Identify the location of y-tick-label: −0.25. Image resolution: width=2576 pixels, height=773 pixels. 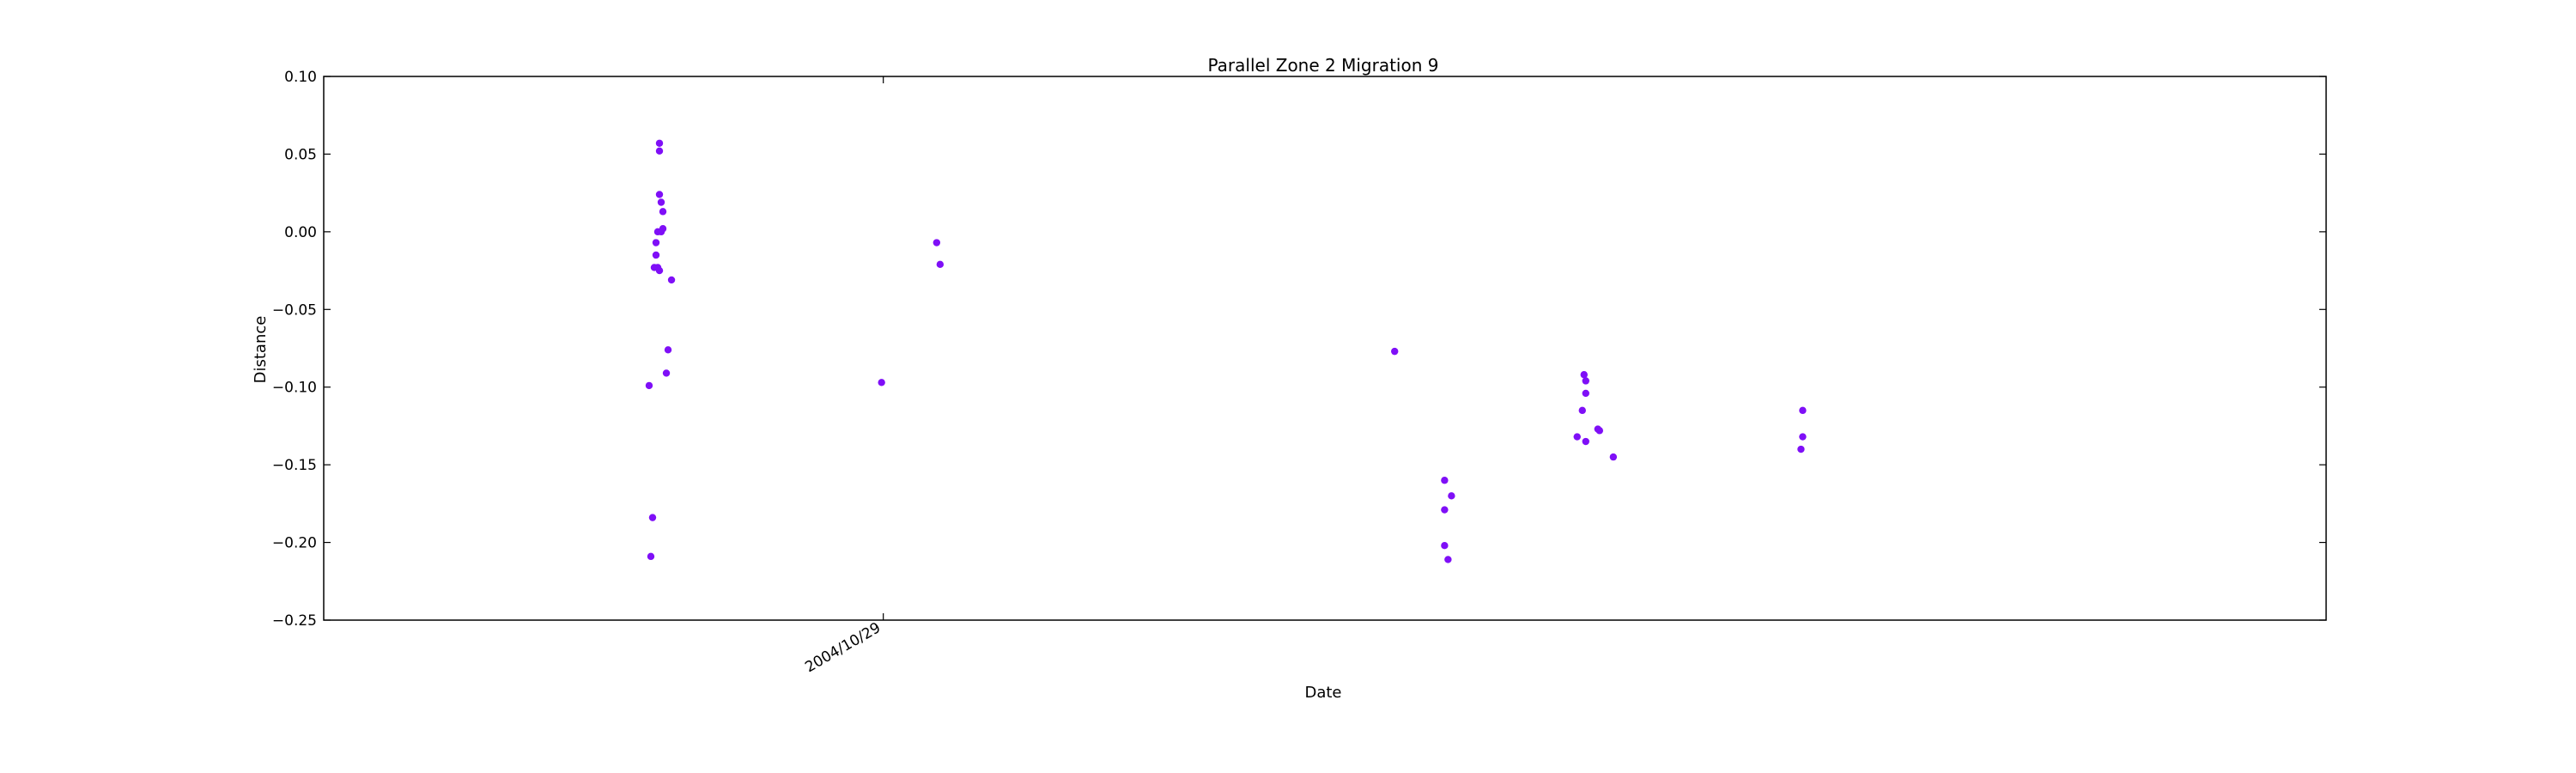
(294, 621).